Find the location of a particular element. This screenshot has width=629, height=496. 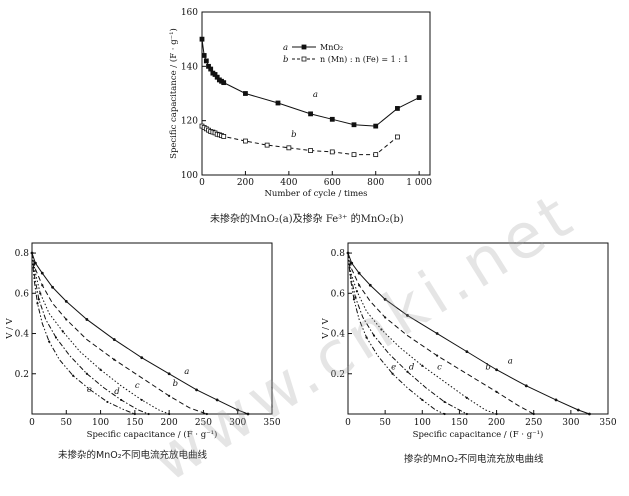

y-tick-label: 160 is located at coordinates (189, 13).